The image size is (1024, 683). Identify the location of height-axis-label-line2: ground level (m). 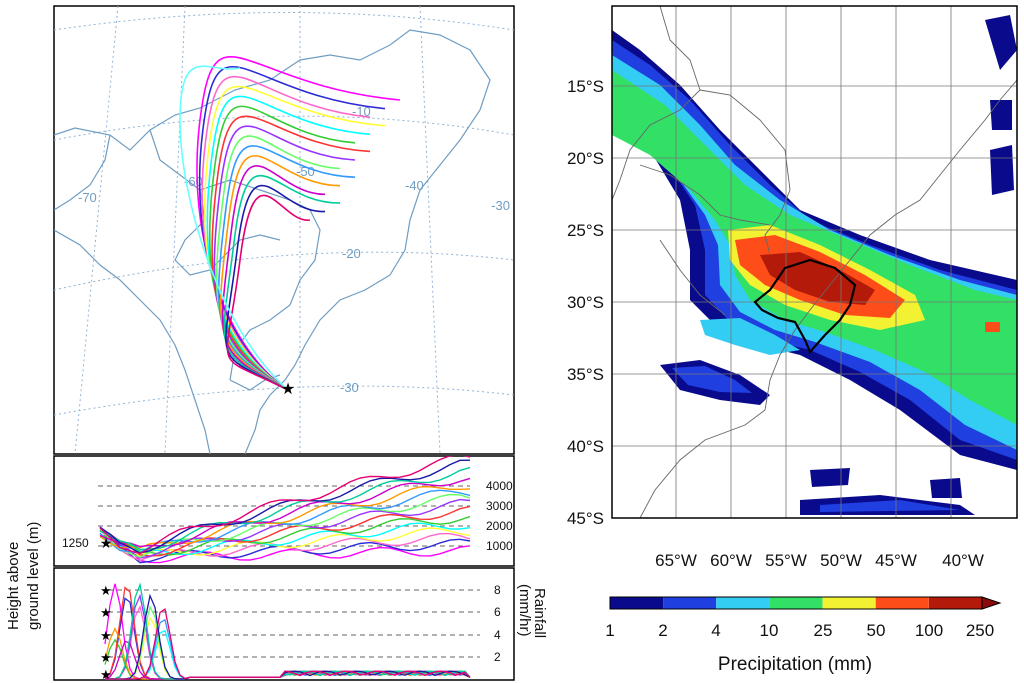
(33, 576).